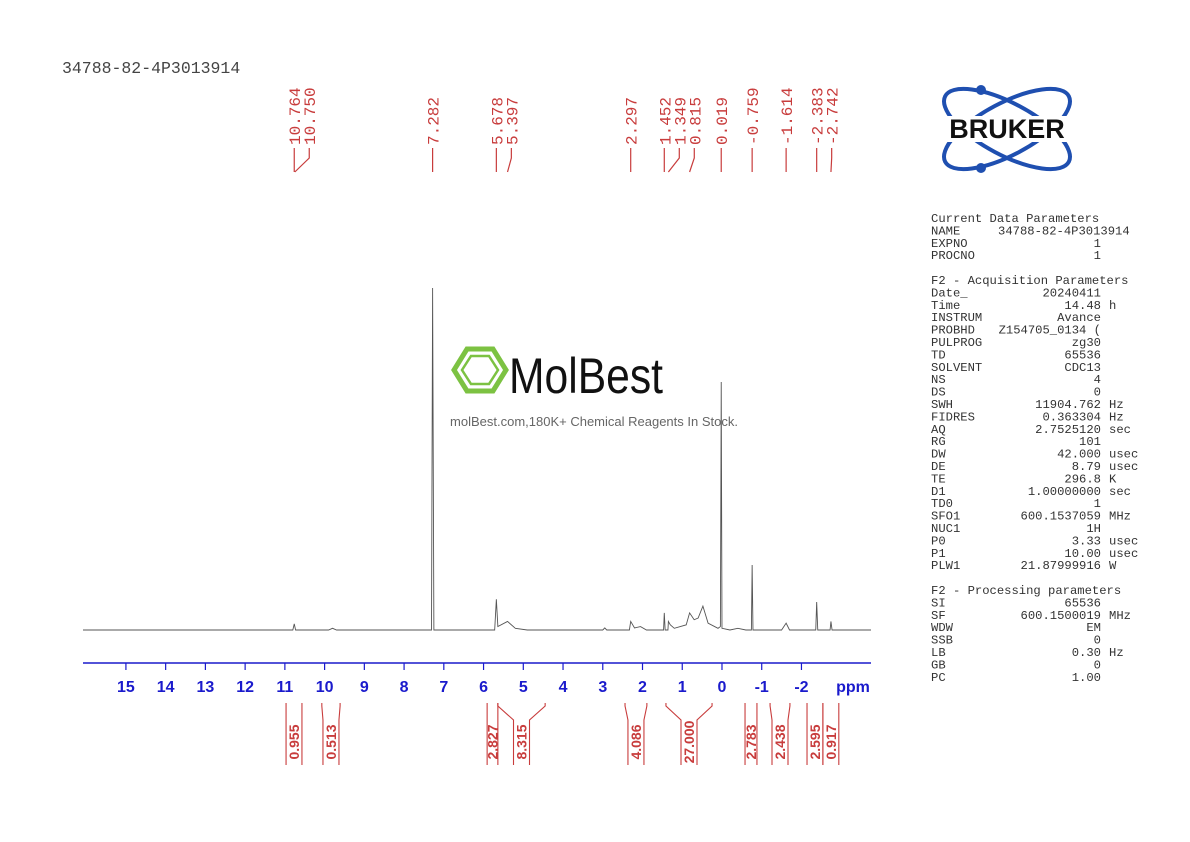 This screenshot has width=1190, height=842. Describe the element at coordinates (942, 504) in the screenshot. I see `parameter-name: TD0` at that location.